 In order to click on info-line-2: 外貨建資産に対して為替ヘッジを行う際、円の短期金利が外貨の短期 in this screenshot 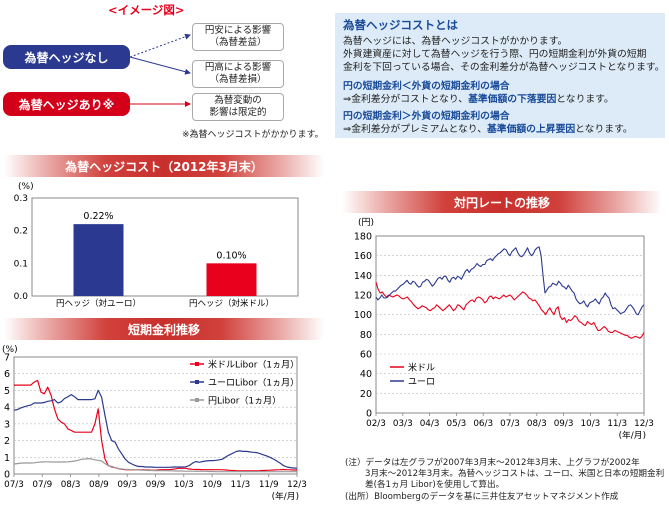, I will do `click(495, 54)`.